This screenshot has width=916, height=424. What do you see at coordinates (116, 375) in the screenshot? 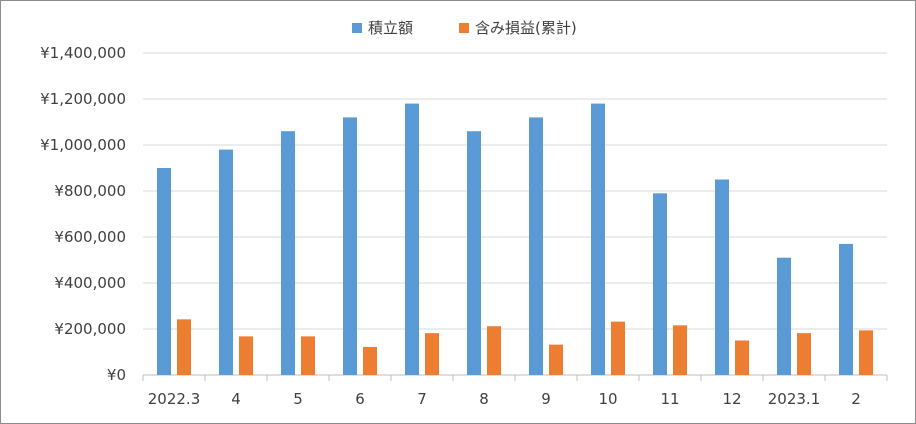
I see `y-tick-label: ¥0` at bounding box center [116, 375].